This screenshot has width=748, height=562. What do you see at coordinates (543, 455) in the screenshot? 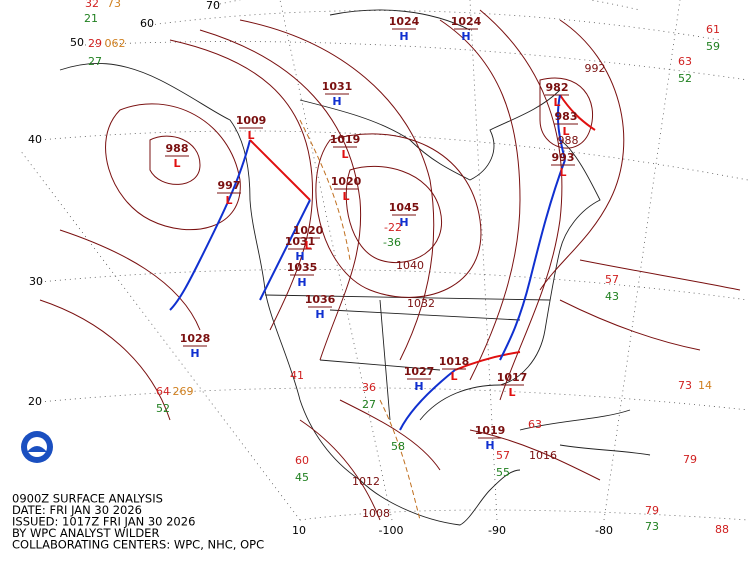
I see `station-value: 1016` at bounding box center [543, 455].